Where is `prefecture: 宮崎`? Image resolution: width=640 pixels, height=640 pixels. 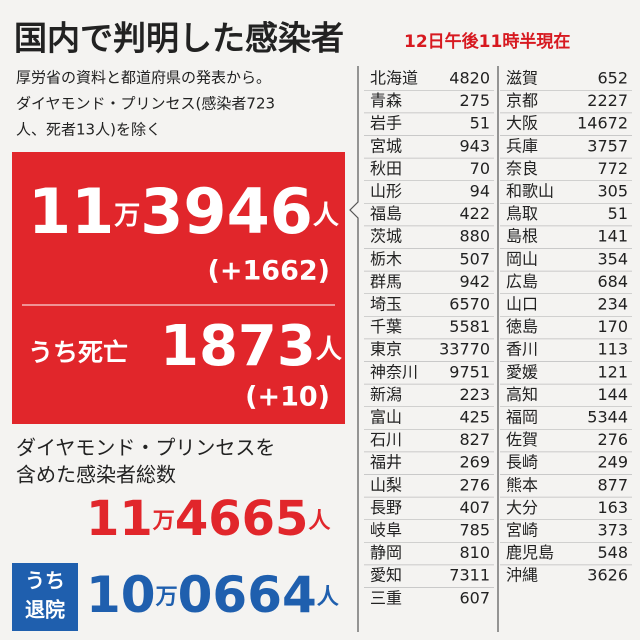
prefecture: 宮崎 is located at coordinates (522, 530).